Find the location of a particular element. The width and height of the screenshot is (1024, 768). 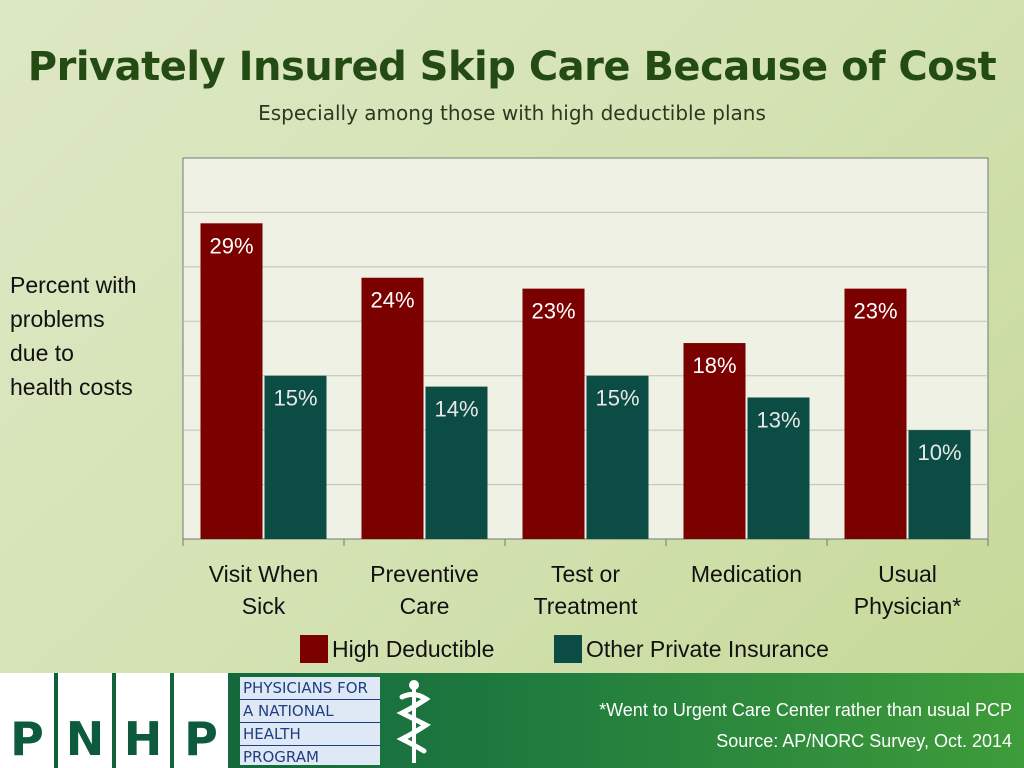

data-label: 10% is located at coordinates (939, 452).